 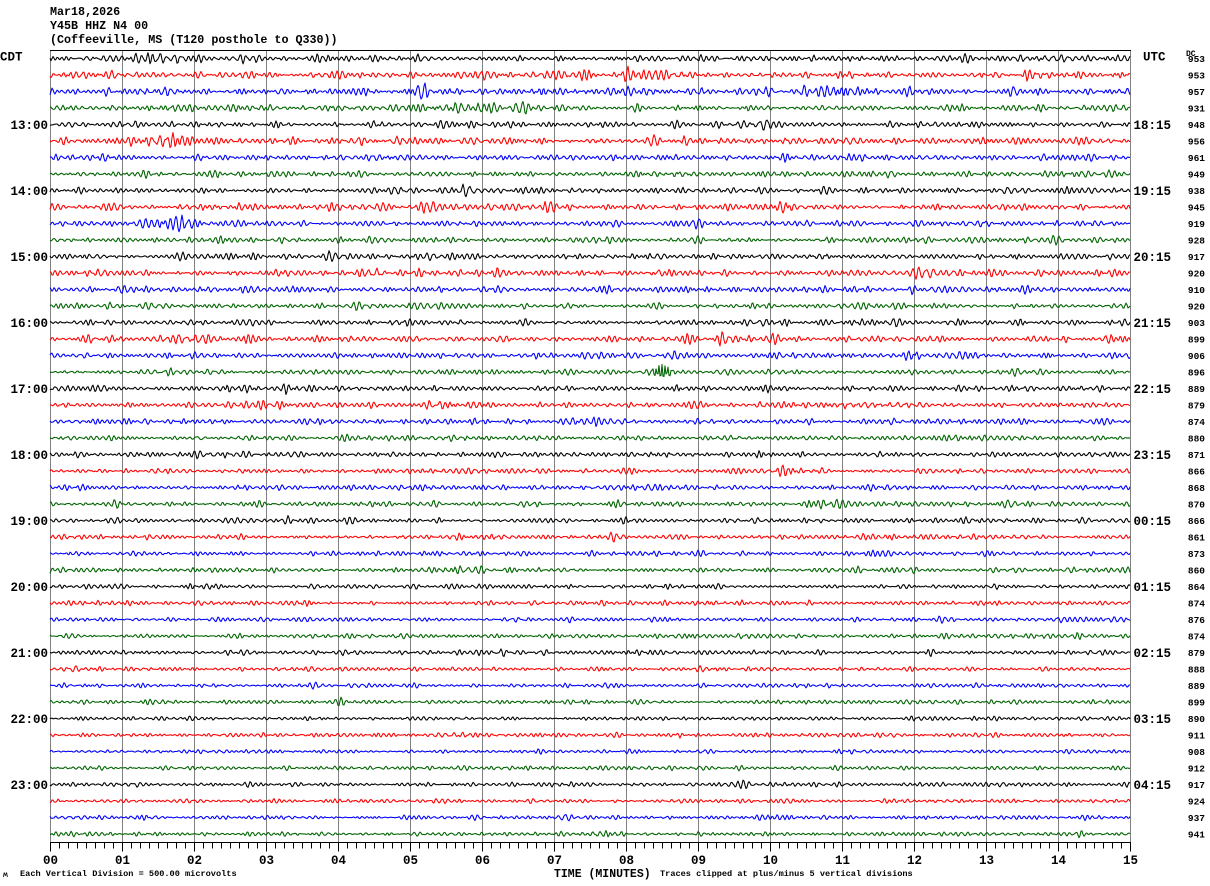 I want to click on svg-text: 876, so click(x=1196, y=620).